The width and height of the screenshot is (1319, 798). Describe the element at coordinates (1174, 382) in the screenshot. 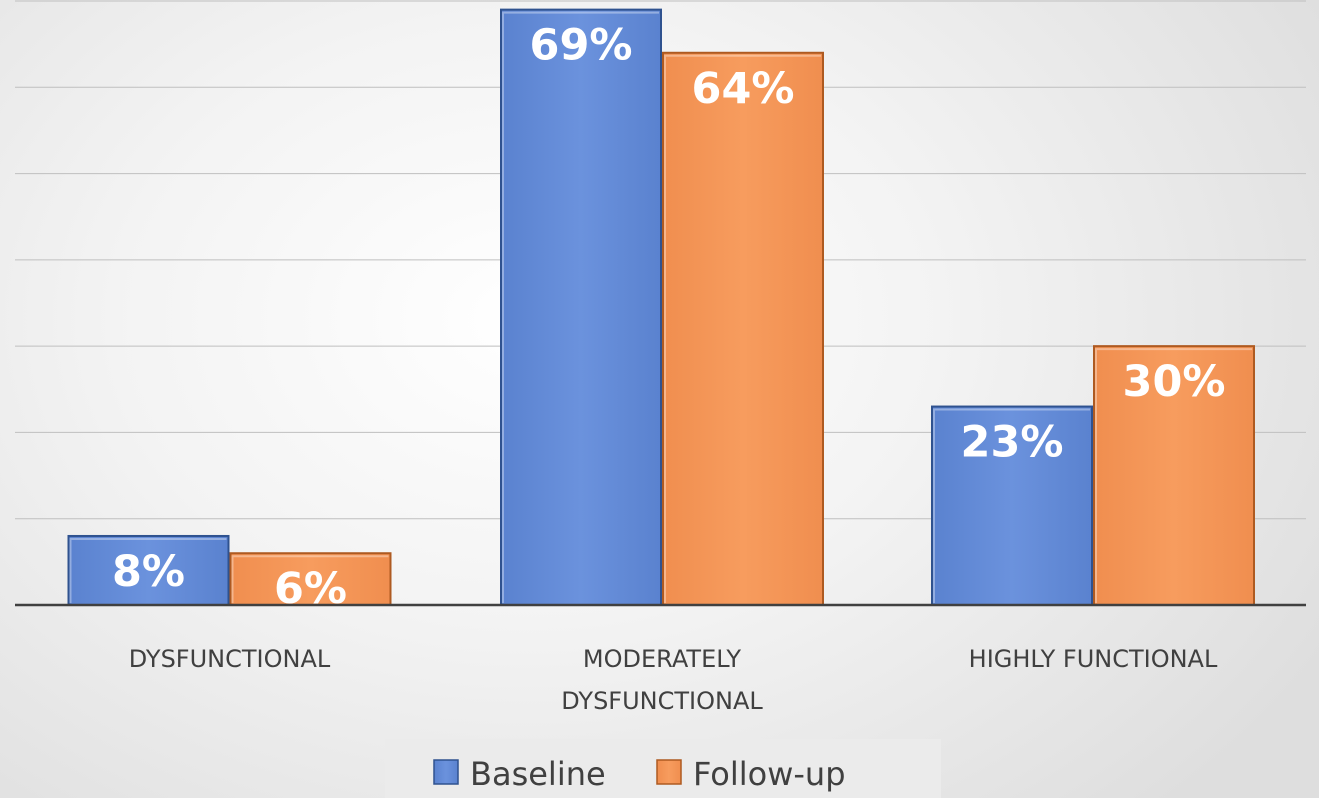

I see `data-label-follow-up: 30%` at that location.